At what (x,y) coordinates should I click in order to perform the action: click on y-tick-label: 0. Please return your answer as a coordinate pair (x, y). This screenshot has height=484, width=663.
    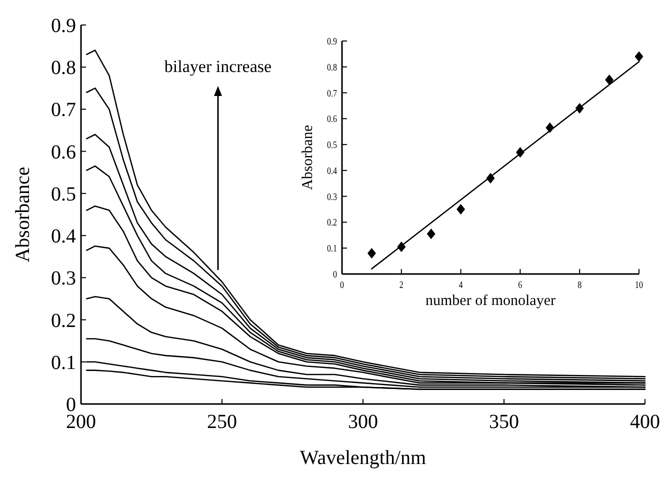
    Looking at the image, I should click on (335, 274).